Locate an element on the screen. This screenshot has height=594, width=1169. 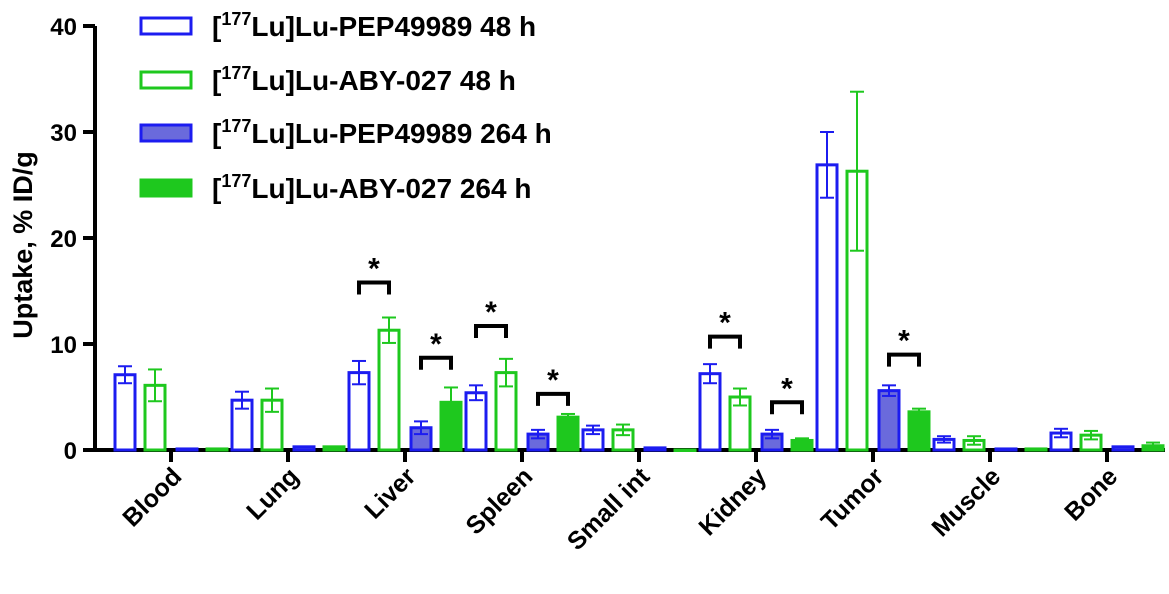
y-tick-label: 20 is located at coordinates (63, 239).